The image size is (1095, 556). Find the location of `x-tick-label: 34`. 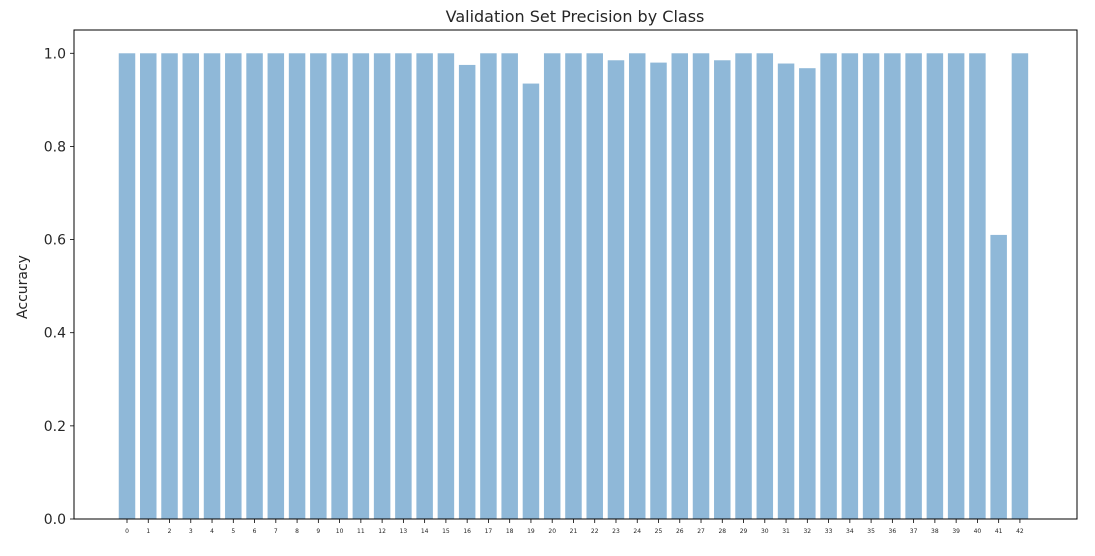

x-tick-label: 34 is located at coordinates (850, 531).